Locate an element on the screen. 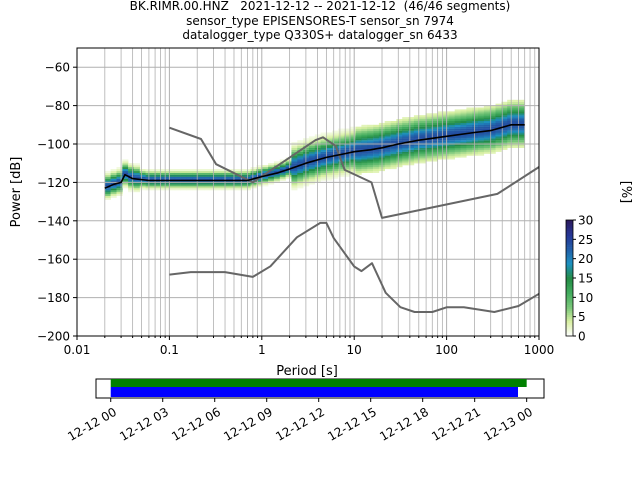 This screenshot has width=640, height=480. x-tick-label: 10 is located at coordinates (354, 350).